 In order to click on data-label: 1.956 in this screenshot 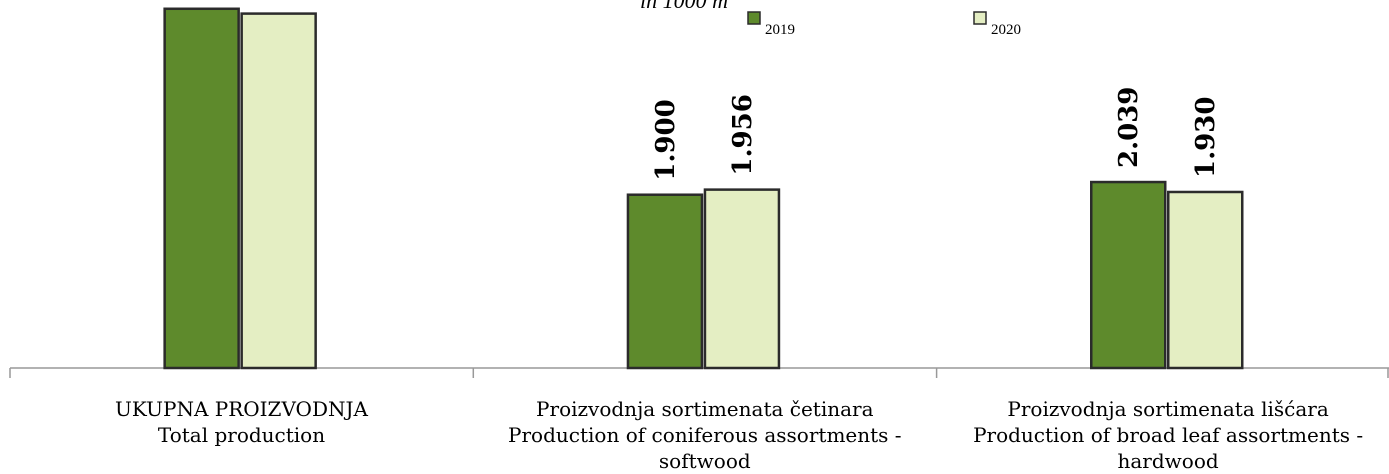, I will do `click(743, 134)`.